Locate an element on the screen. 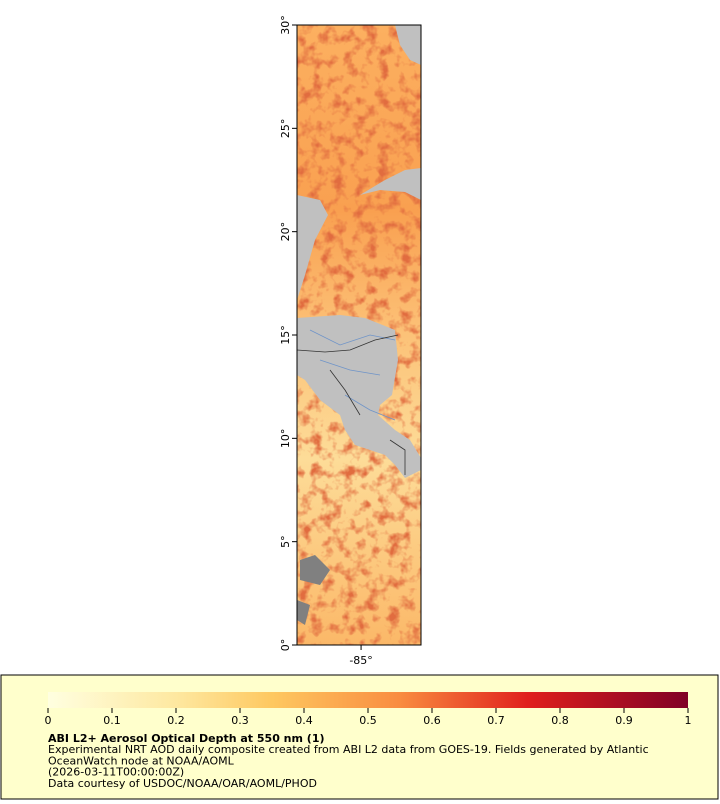  x-tick-label: -85° is located at coordinates (360, 660).